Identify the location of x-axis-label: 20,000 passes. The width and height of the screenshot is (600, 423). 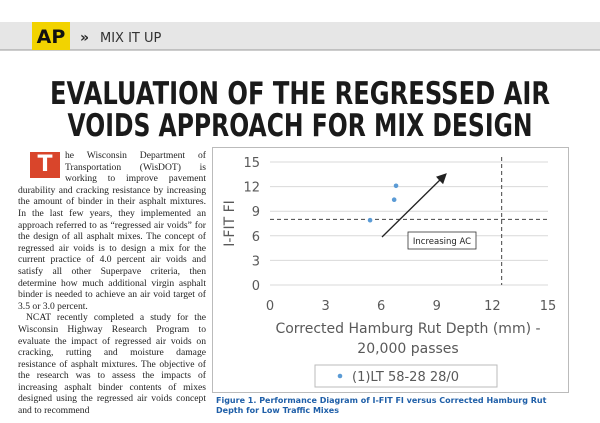
(407, 349).